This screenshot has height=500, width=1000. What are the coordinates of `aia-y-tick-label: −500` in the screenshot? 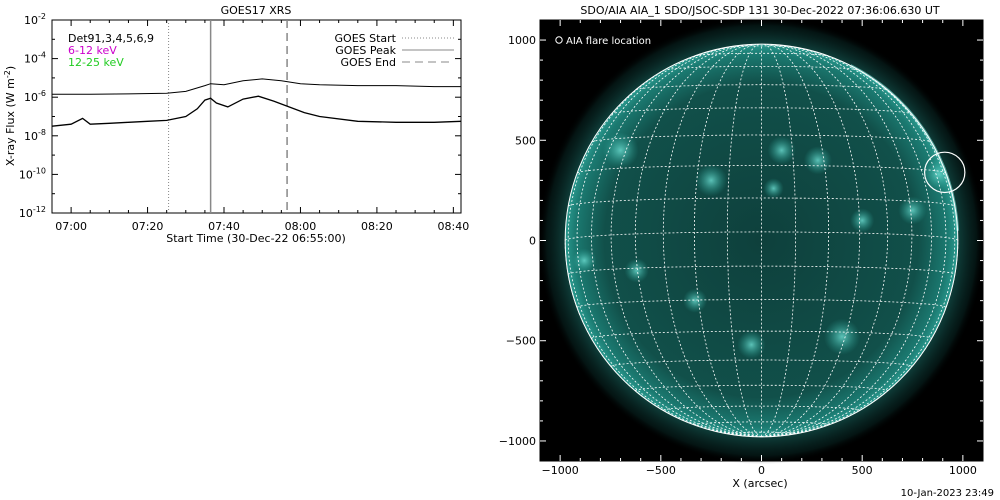 It's located at (521, 341).